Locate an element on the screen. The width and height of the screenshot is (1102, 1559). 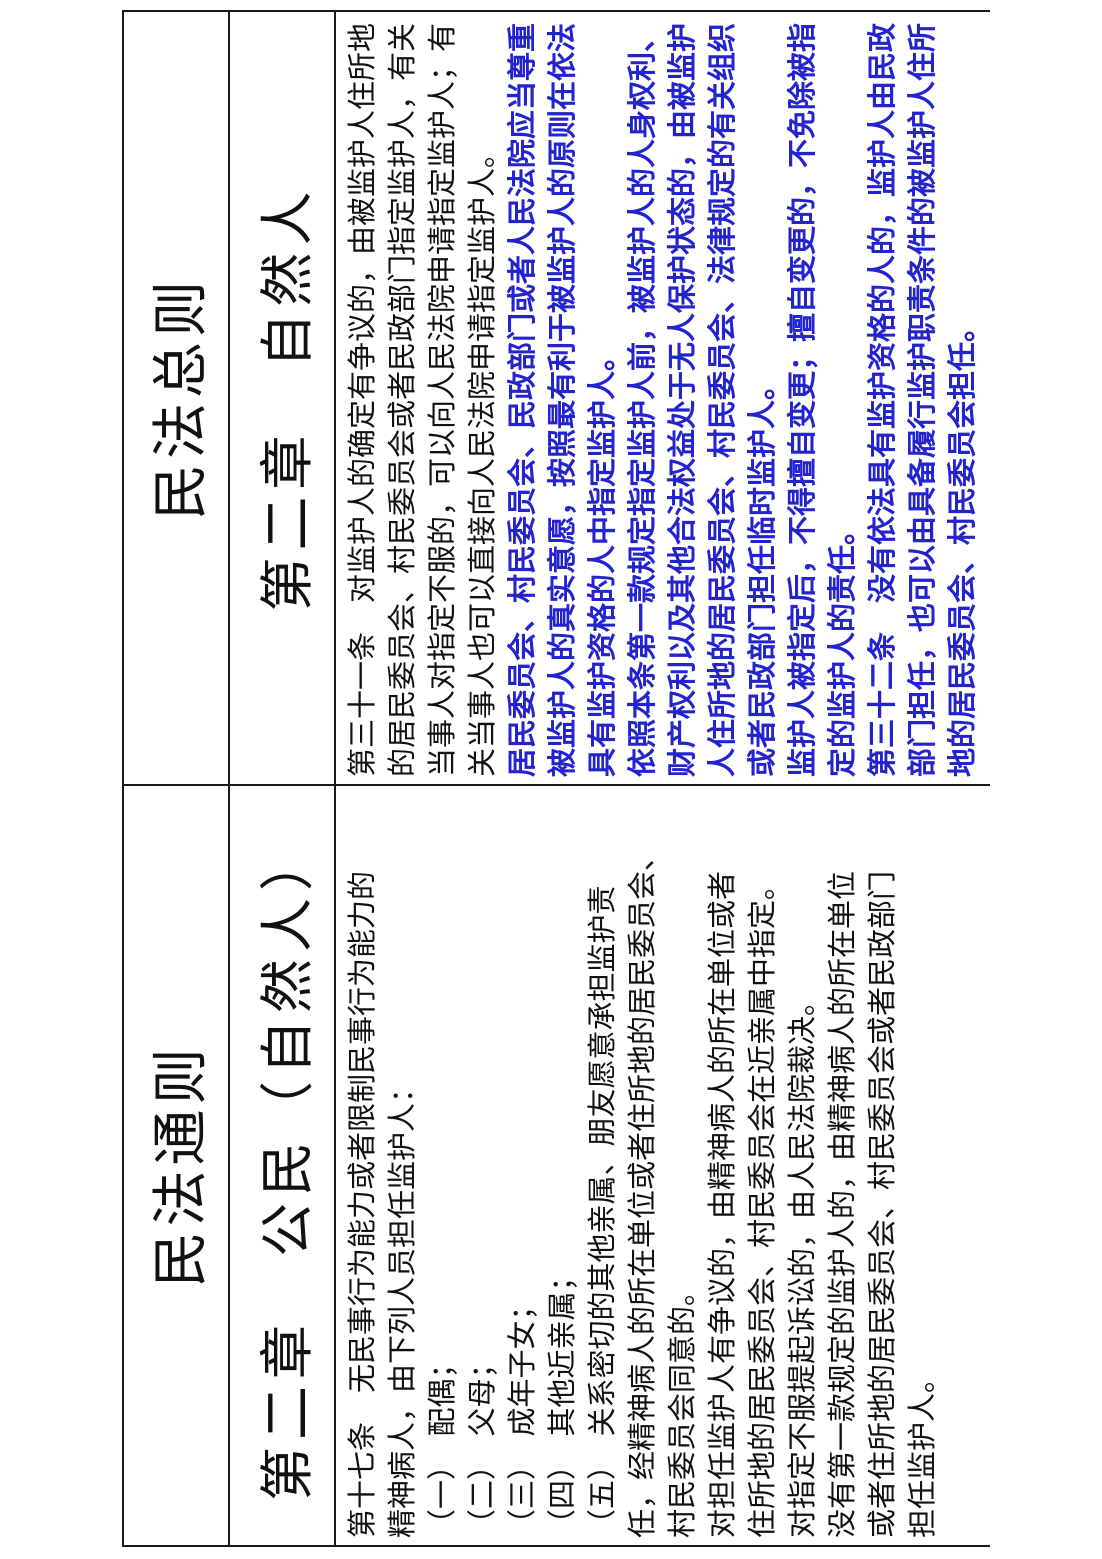
body-text-line: 当事人对指定不服的，可以向人民法院申请指定监护人；有 is located at coordinates (443, 399).